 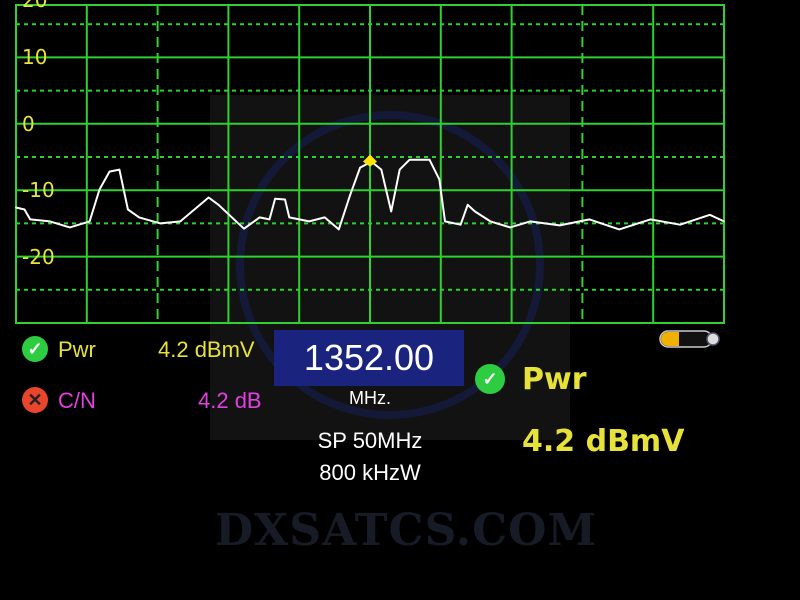 I want to click on cn-value: 4.2 dB, so click(x=230, y=400).